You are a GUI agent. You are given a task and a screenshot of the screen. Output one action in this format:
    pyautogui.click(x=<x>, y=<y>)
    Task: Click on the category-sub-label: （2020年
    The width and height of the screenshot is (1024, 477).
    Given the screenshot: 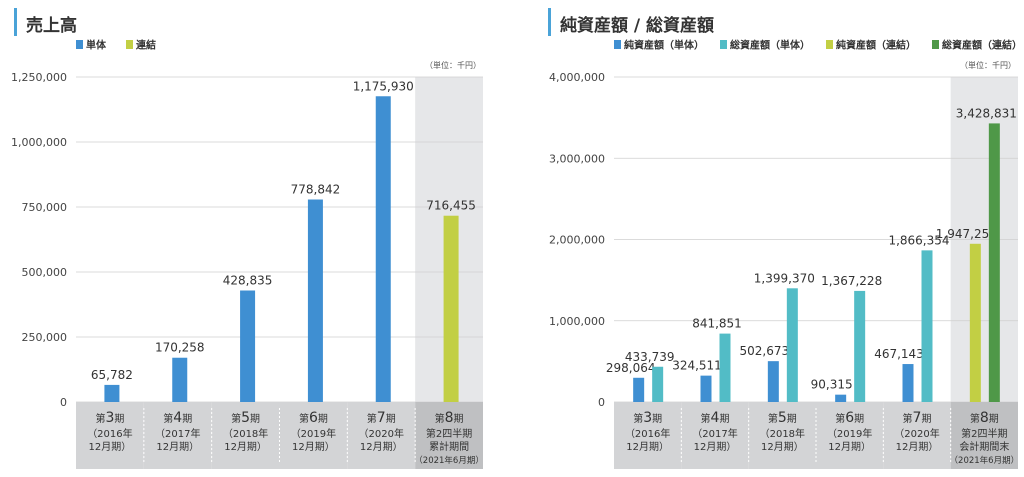 What is the action you would take?
    pyautogui.click(x=381, y=433)
    